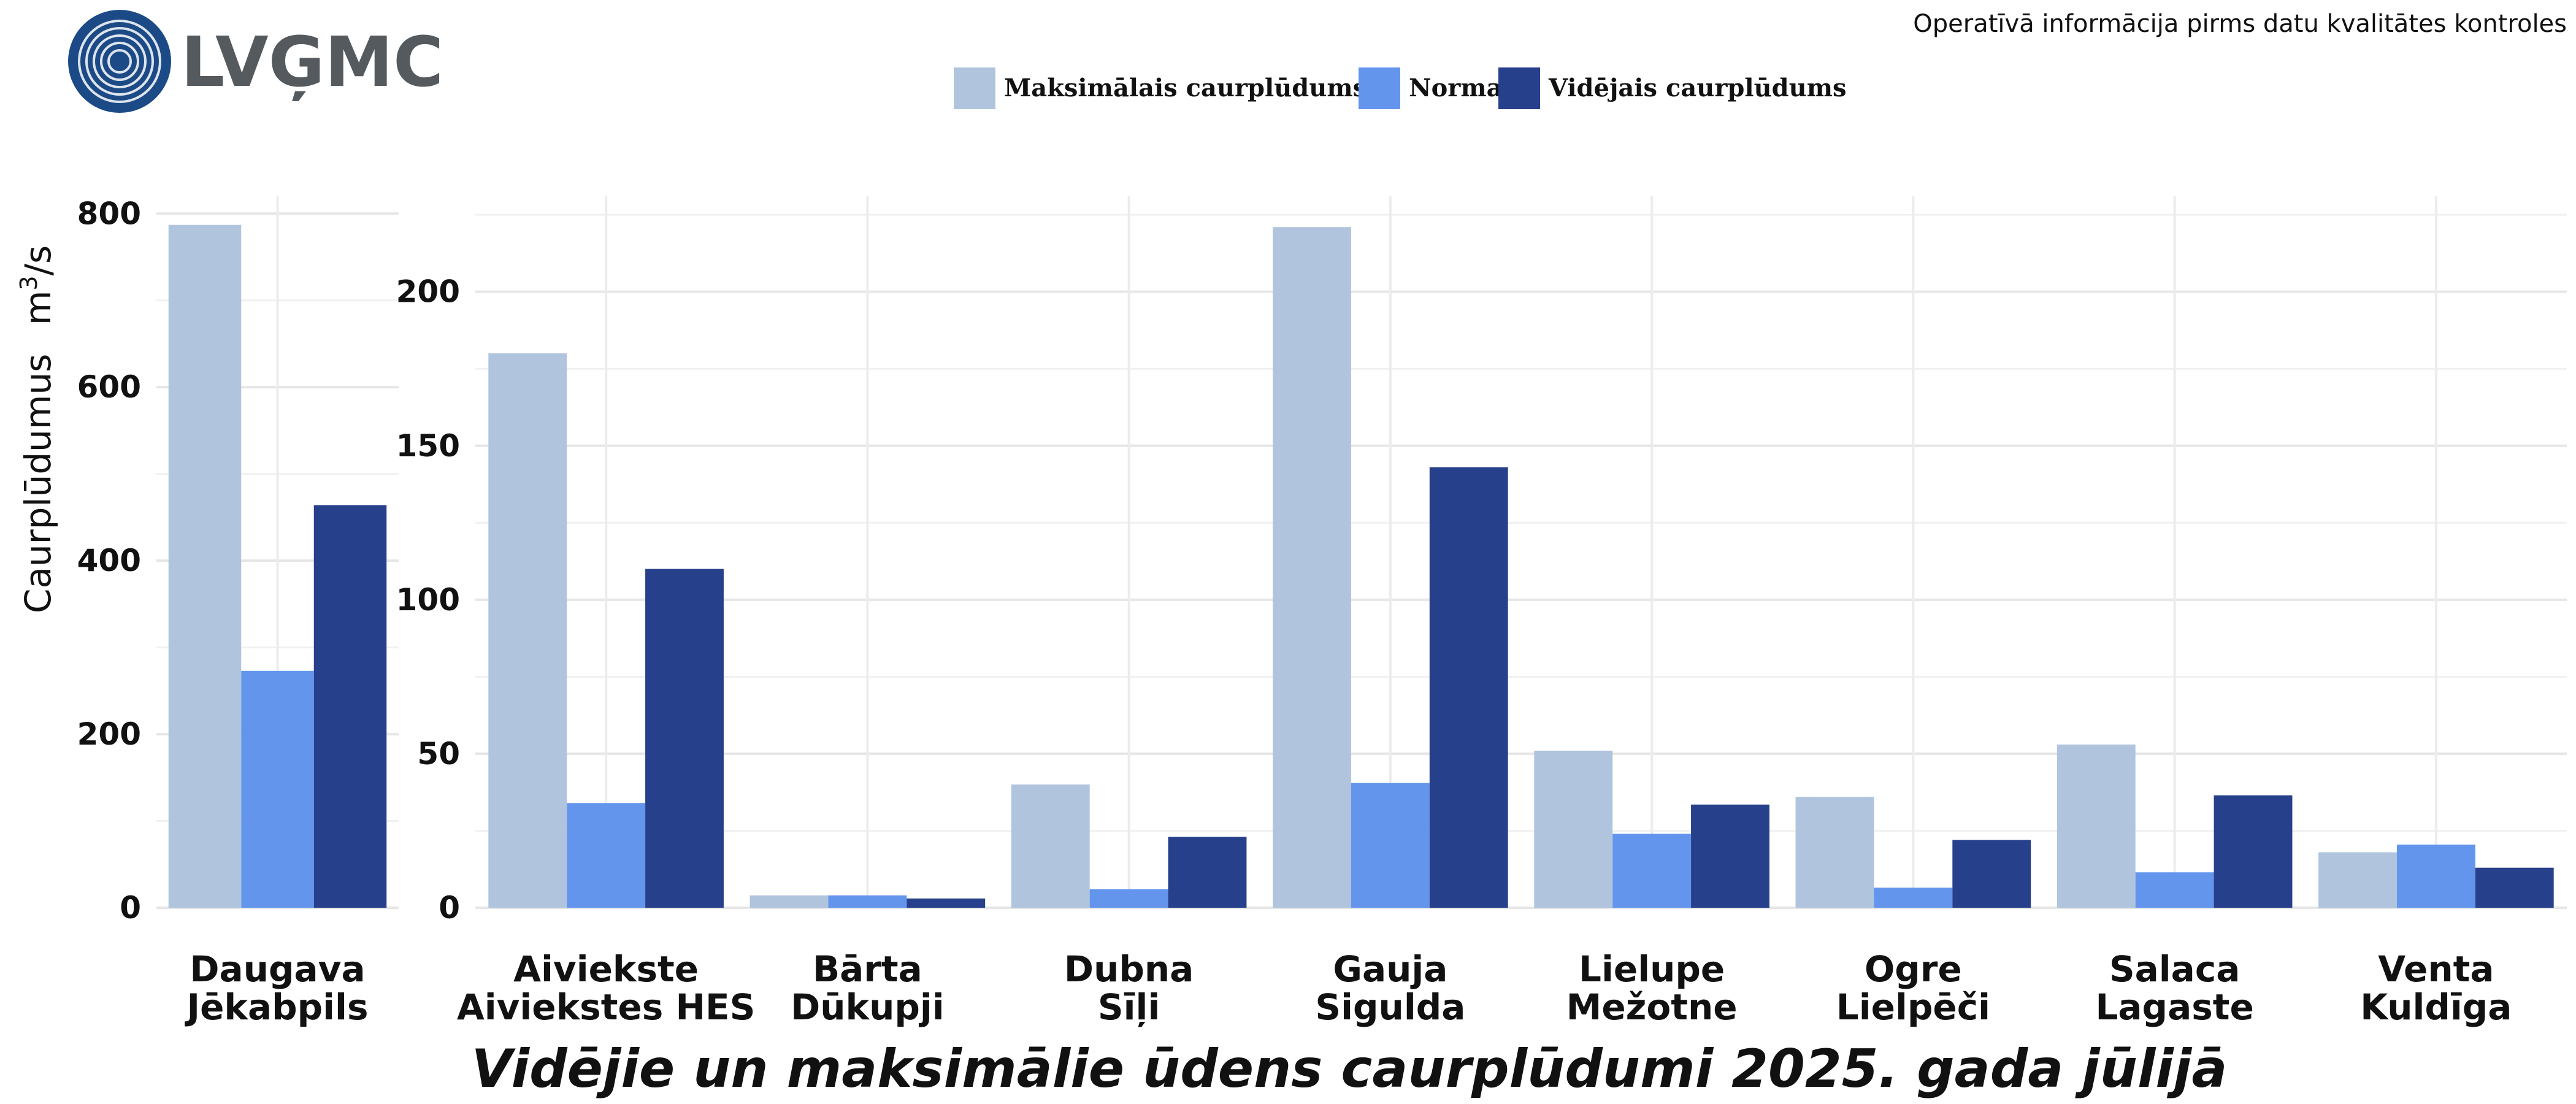  What do you see at coordinates (1913, 969) in the screenshot?
I see `x-category-label: Ogre` at bounding box center [1913, 969].